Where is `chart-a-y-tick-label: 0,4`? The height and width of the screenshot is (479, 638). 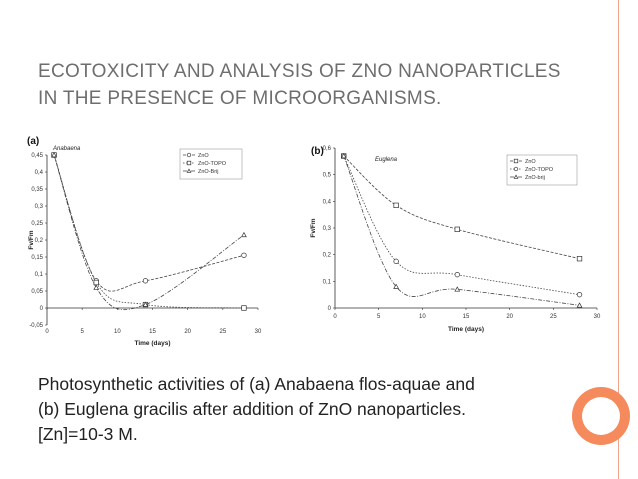 chart-a-y-tick-label: 0,4 is located at coordinates (39, 173).